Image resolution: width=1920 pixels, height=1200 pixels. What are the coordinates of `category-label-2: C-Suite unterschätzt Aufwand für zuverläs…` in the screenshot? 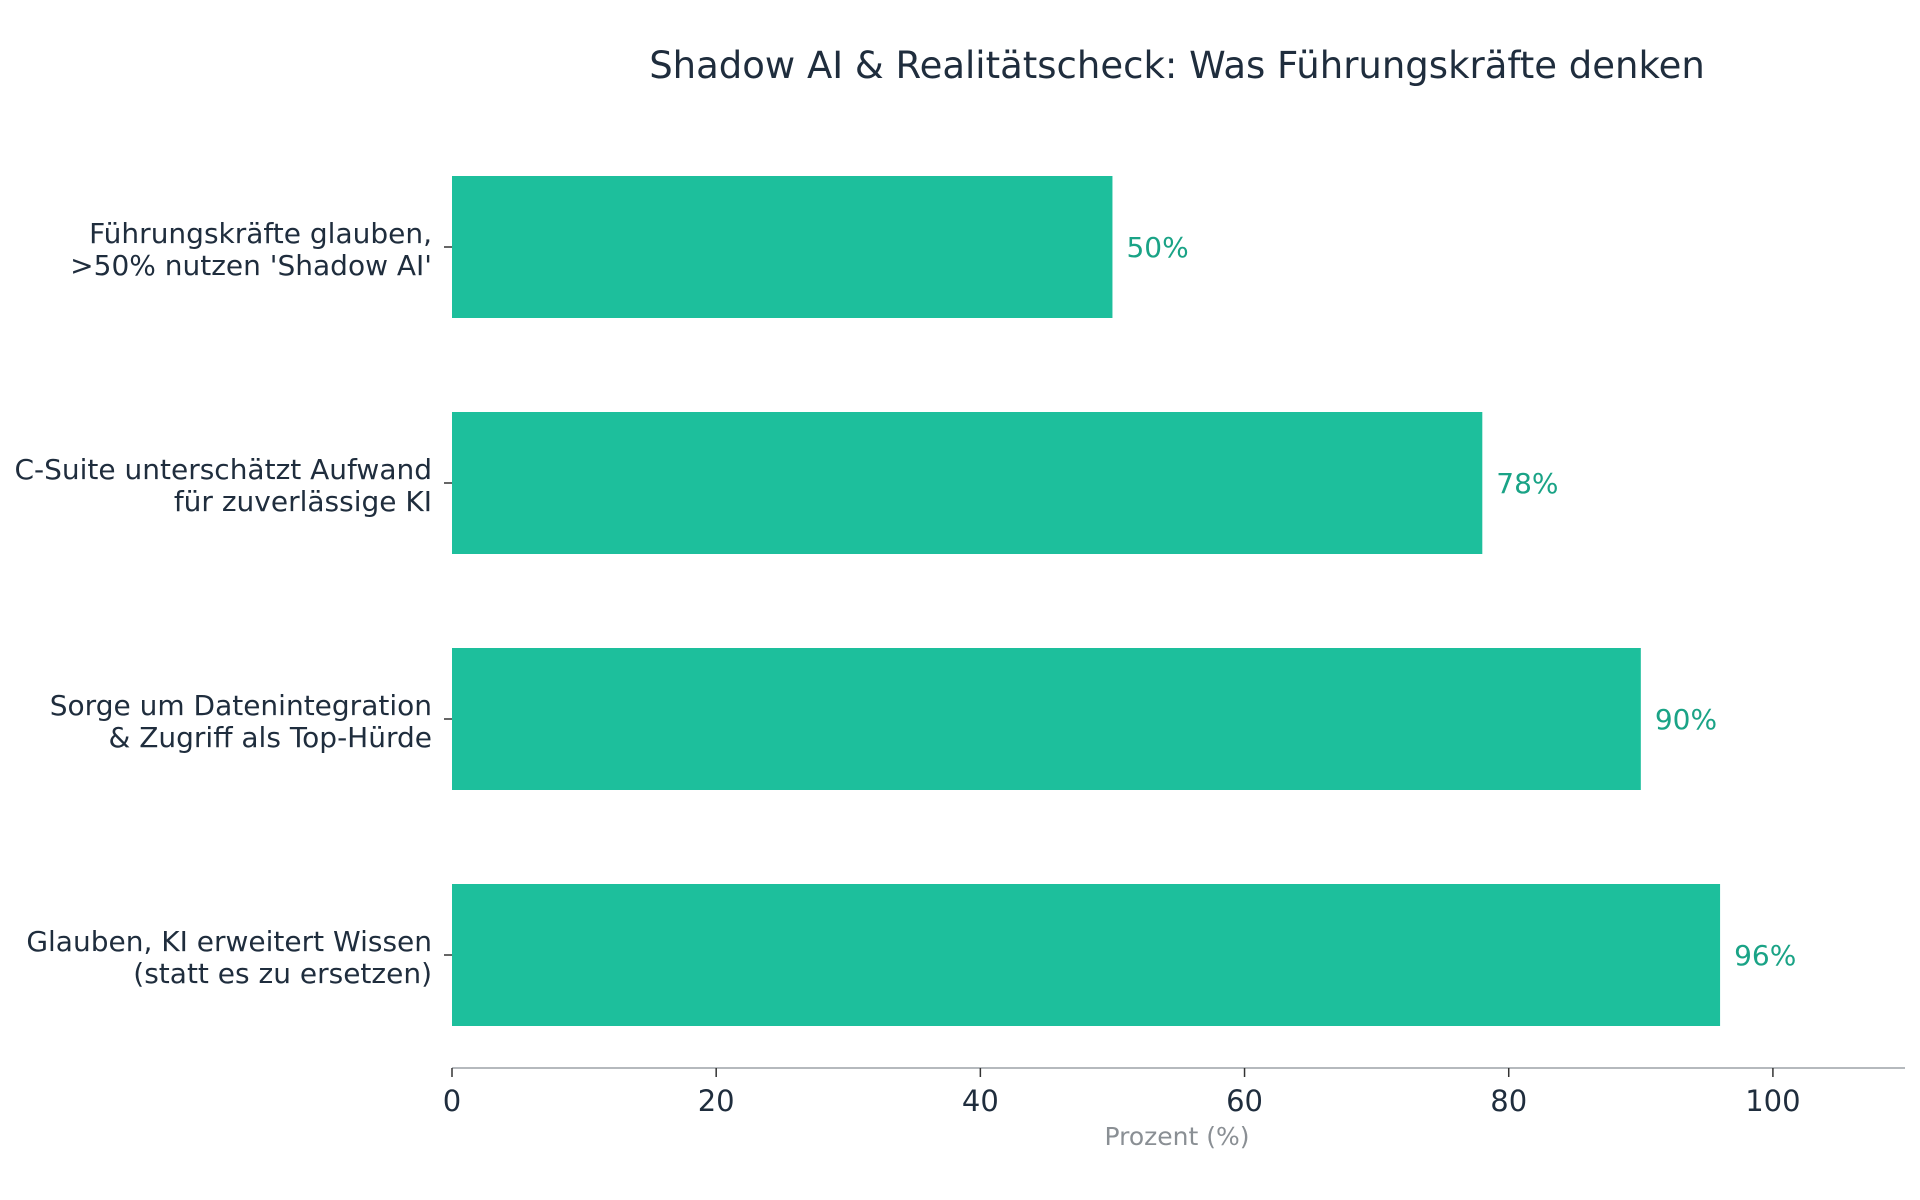 It's located at (223, 485).